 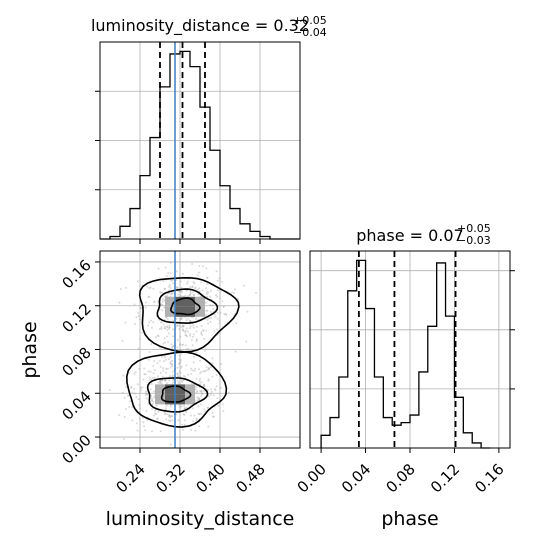 I want to click on x-axis-label: phase, so click(x=409, y=519).